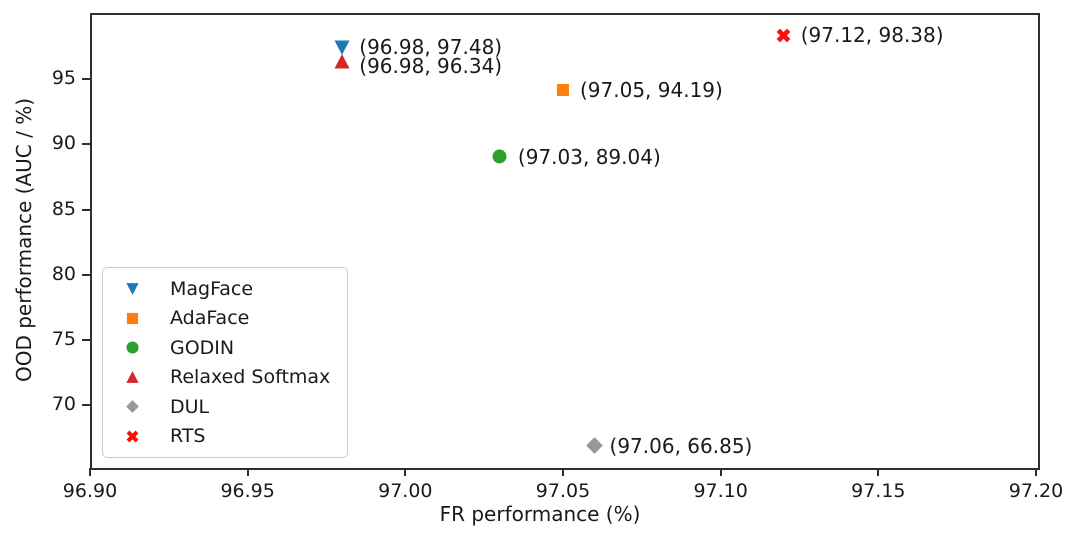 The height and width of the screenshot is (540, 1080). What do you see at coordinates (132, 318) in the screenshot?
I see `adaface-legend-marker-icon` at bounding box center [132, 318].